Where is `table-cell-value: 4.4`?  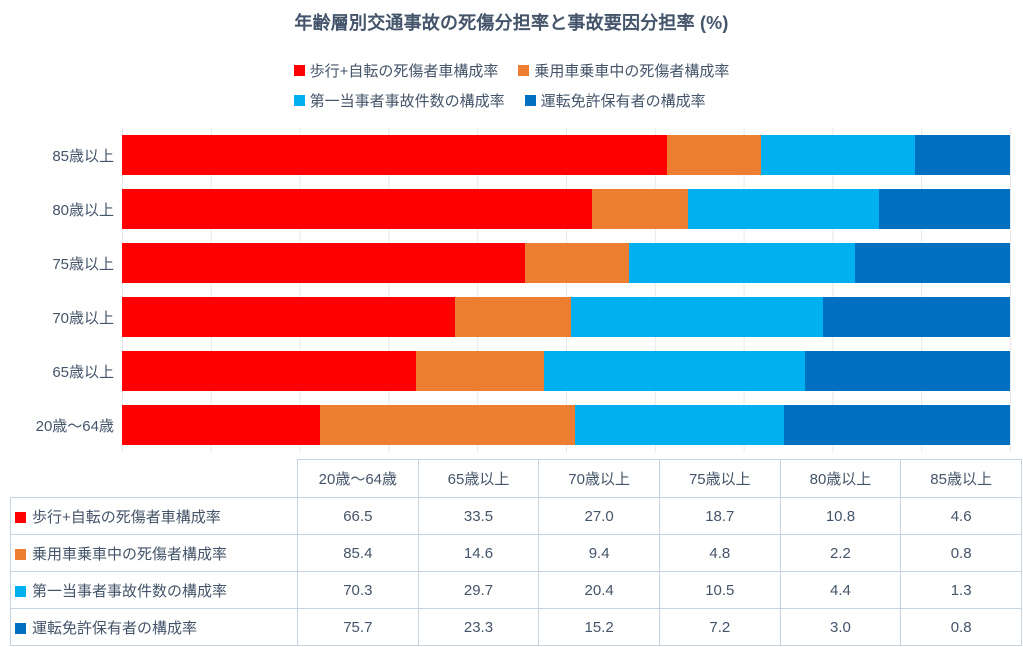 table-cell-value: 4.4 is located at coordinates (840, 590).